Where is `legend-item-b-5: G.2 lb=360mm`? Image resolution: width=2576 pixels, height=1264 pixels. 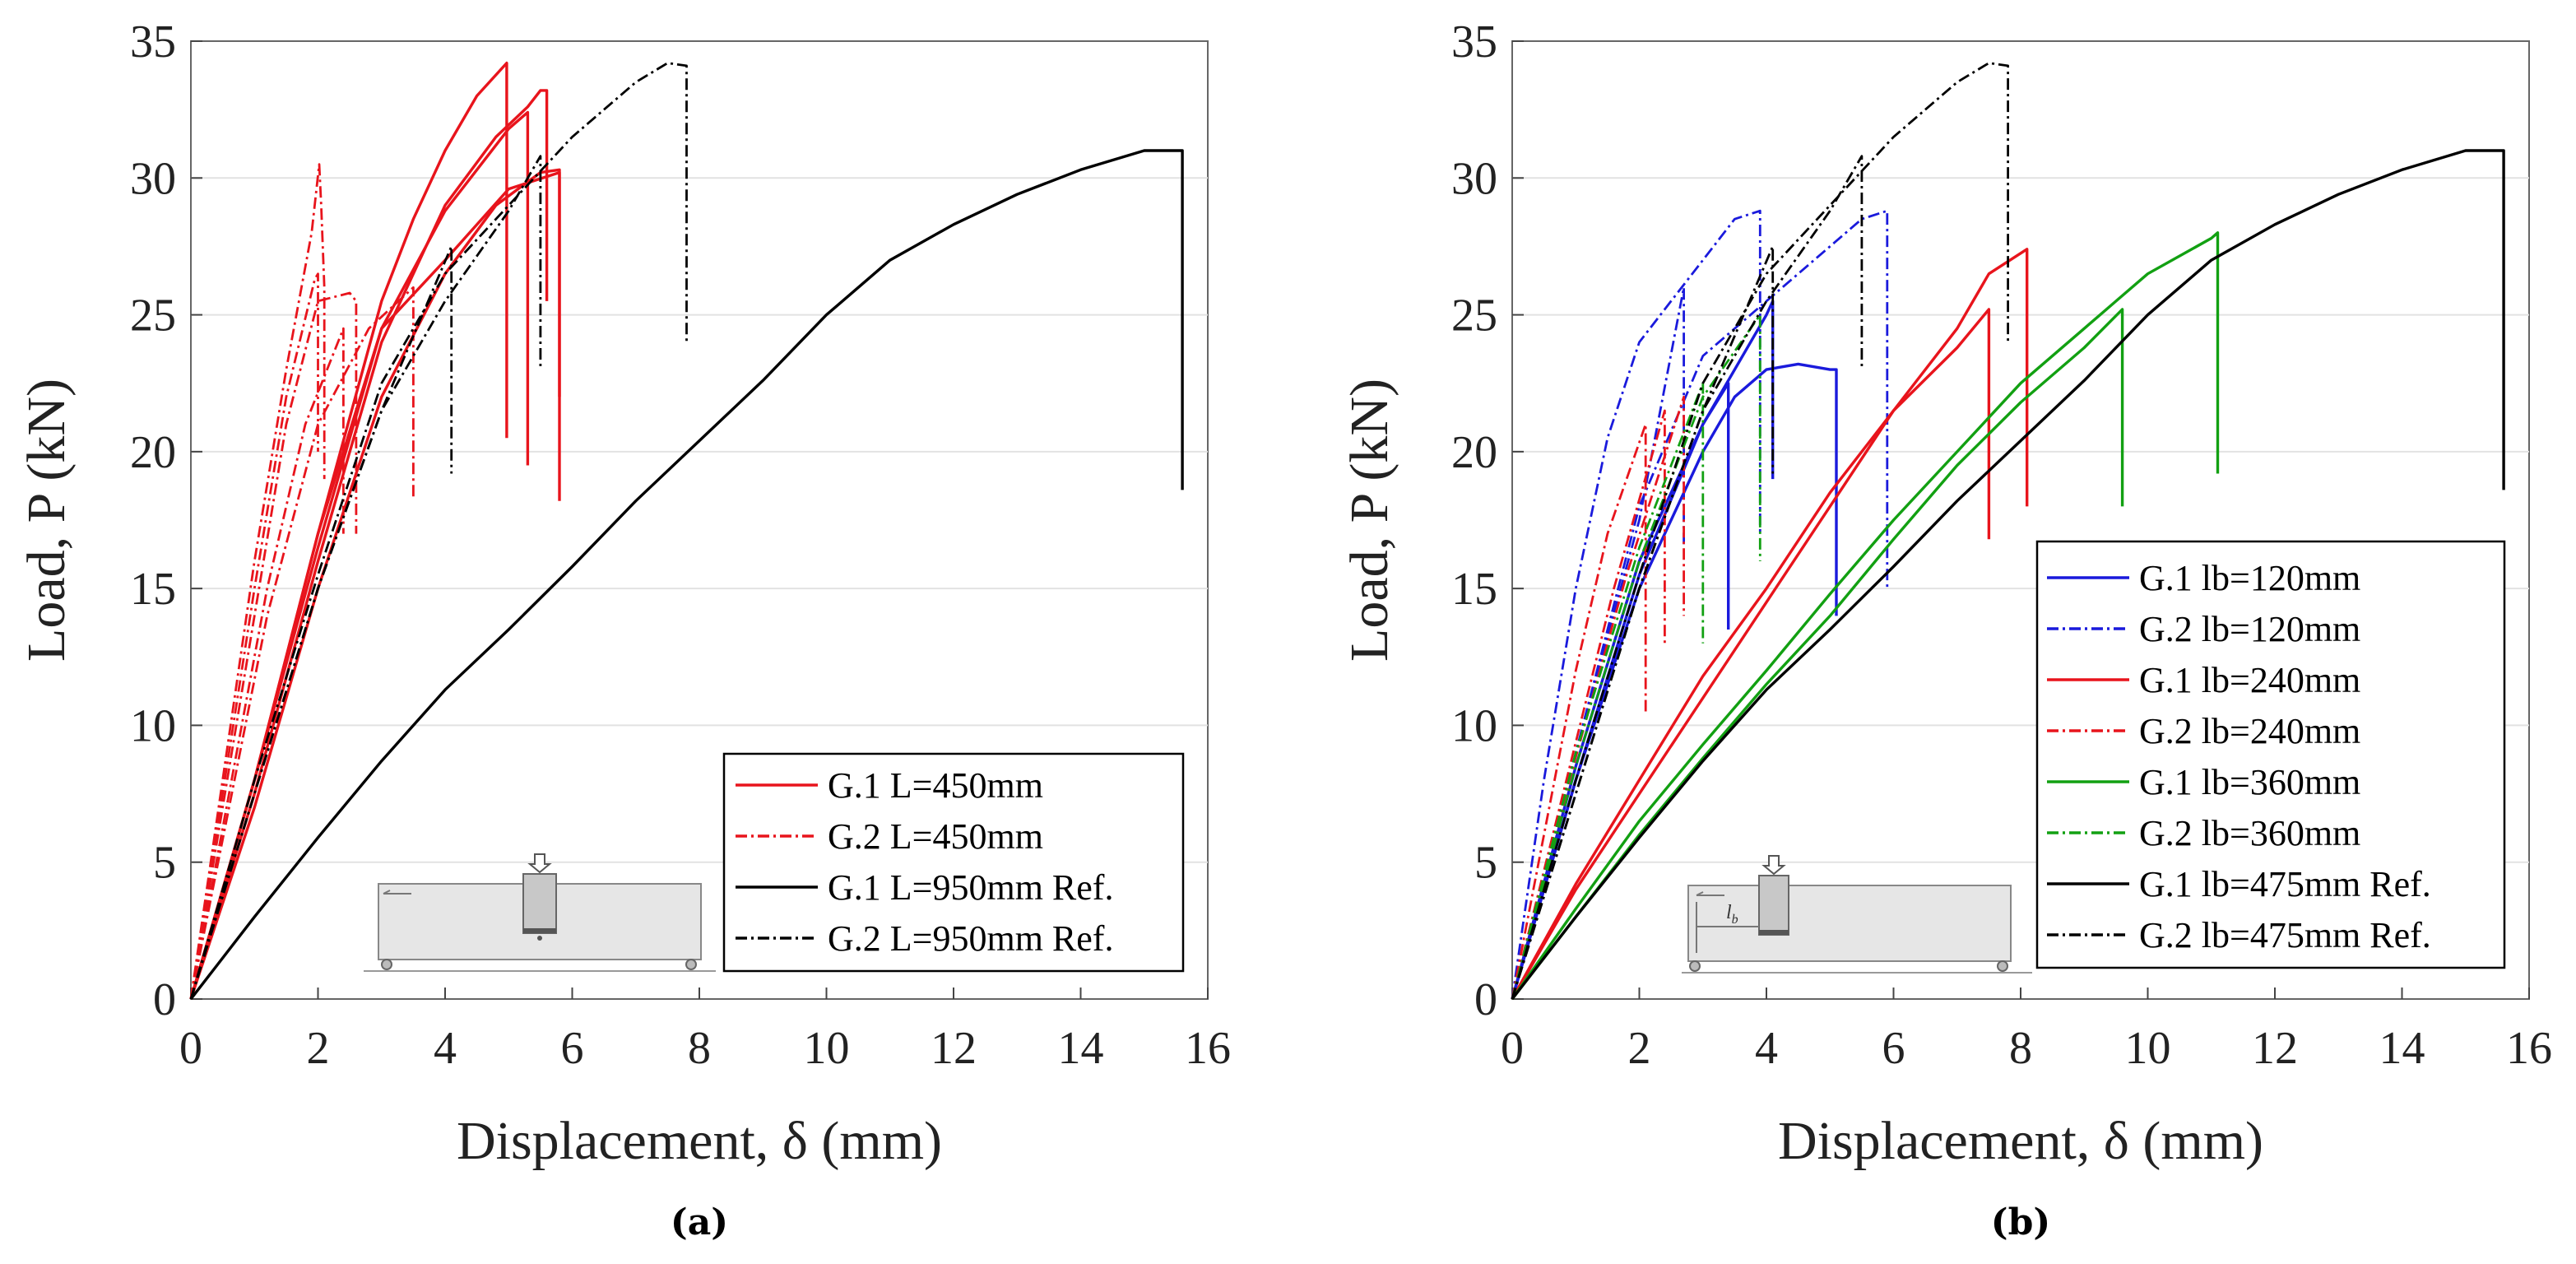
legend-item-b-5: G.2 lb=360mm is located at coordinates (2204, 833).